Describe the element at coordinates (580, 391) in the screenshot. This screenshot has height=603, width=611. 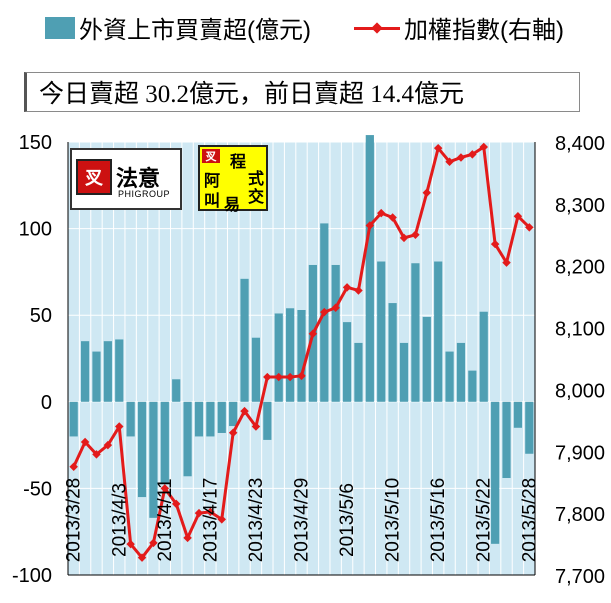
I see `right-axis-tick-label: 8,000` at that location.